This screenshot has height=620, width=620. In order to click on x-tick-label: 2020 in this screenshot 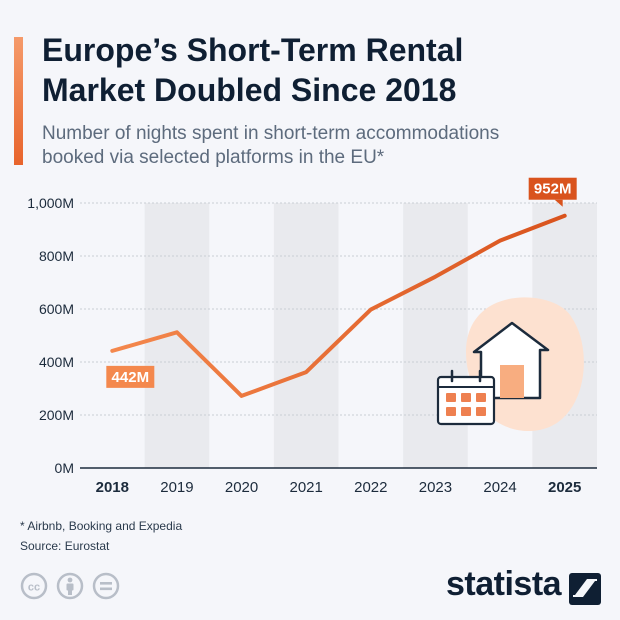, I will do `click(241, 487)`.